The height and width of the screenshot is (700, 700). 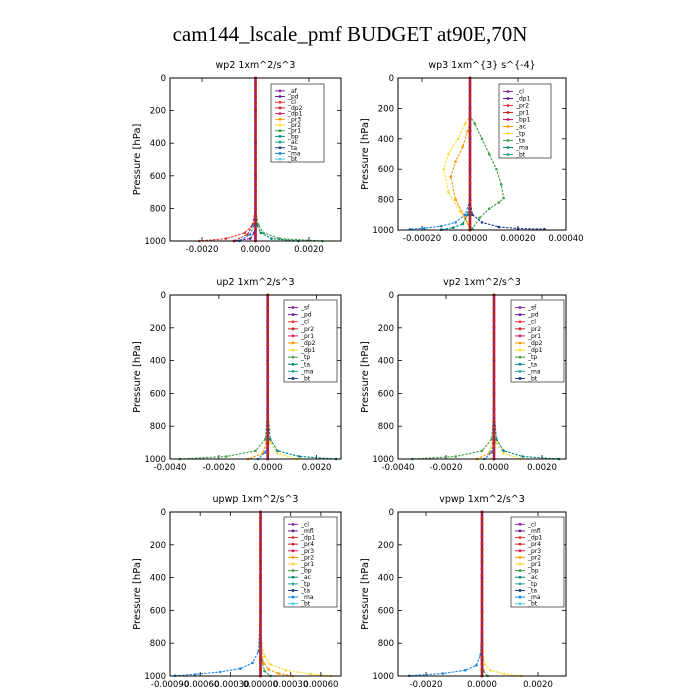 I want to click on x-tick-label: 0.00060, so click(x=320, y=685).